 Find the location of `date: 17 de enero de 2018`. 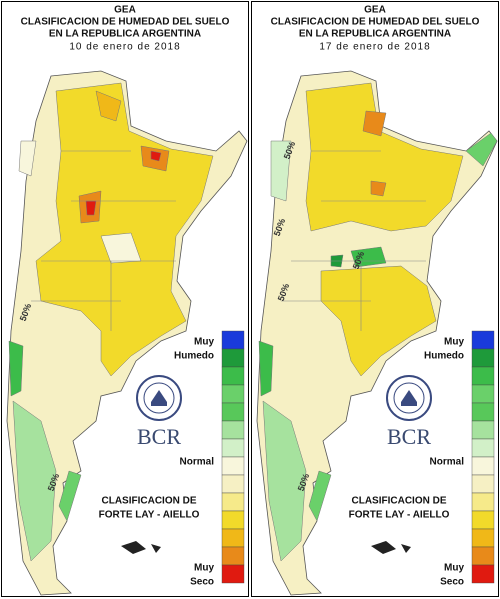

date: 17 de enero de 2018 is located at coordinates (374, 47).